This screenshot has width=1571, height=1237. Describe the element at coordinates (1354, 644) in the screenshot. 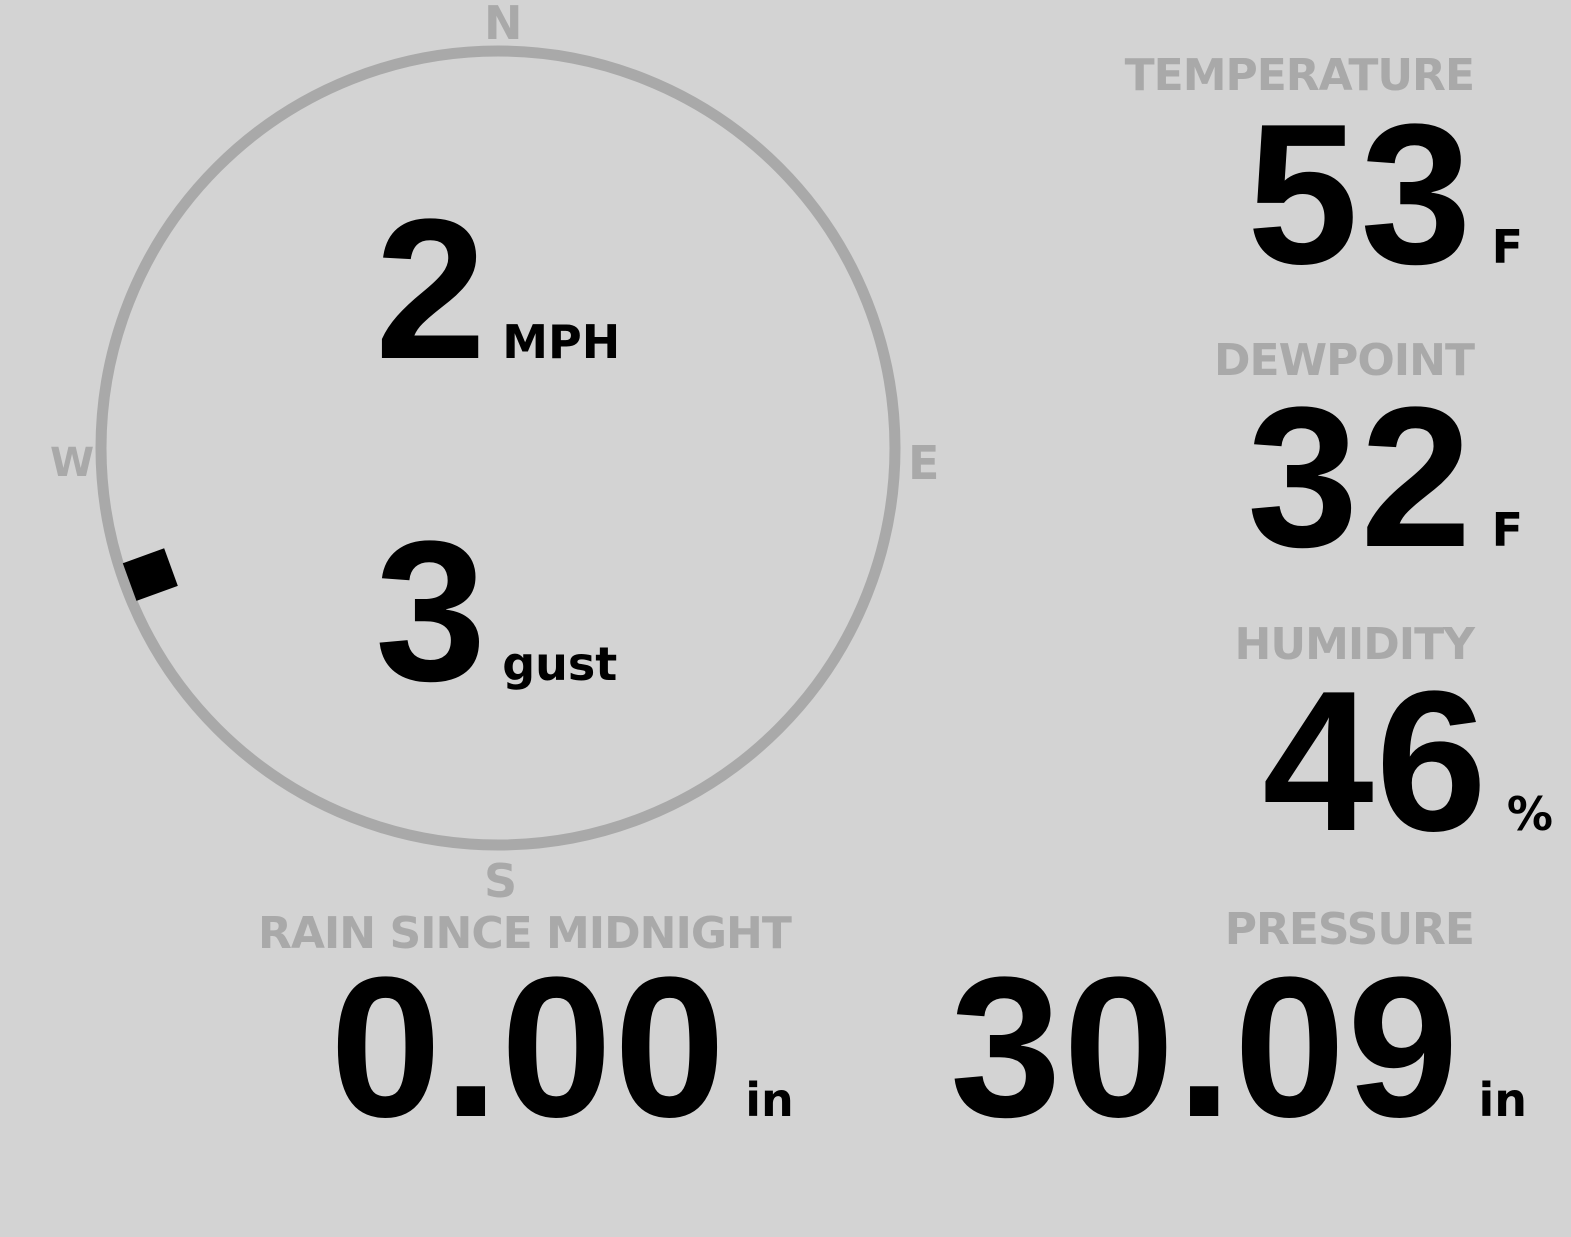

I see `humidity-label: HUMIDITY` at that location.